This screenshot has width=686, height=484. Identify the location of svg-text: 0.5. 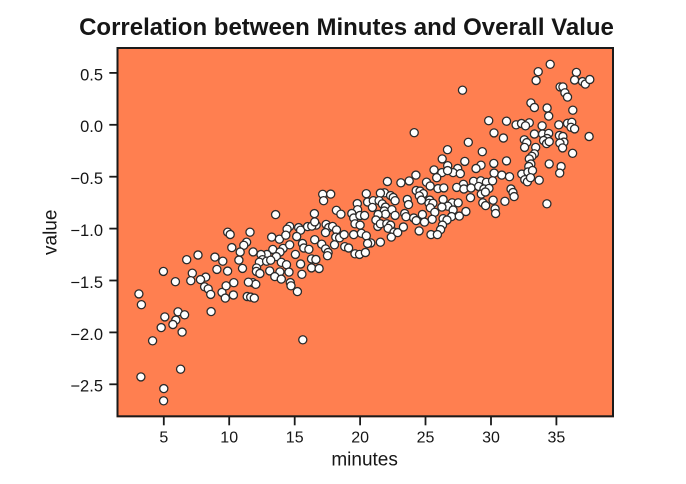
(91, 75).